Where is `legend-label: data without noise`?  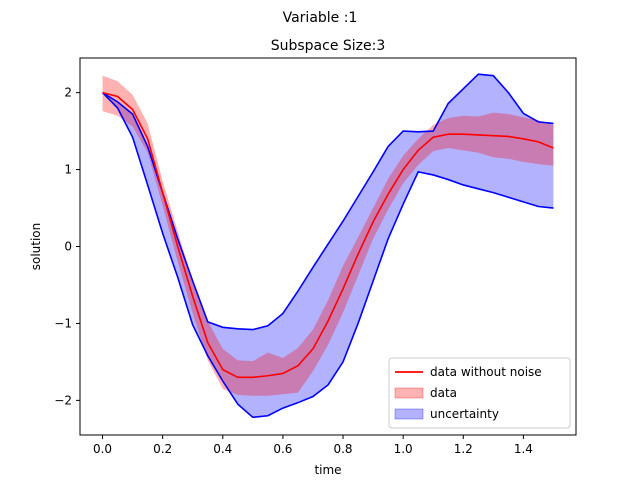 legend-label: data without noise is located at coordinates (486, 372).